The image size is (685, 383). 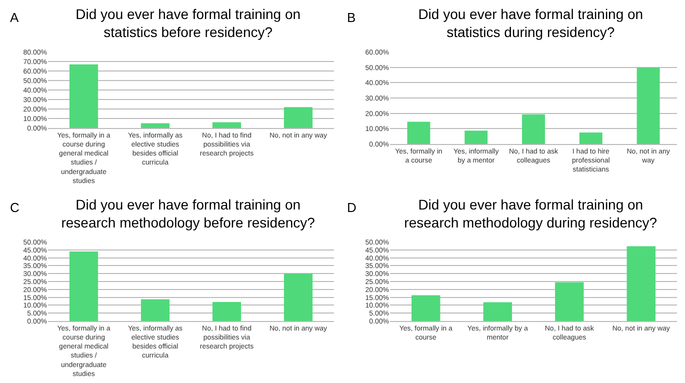 I want to click on chart-title: Did you ever have formal training on statistics before residency?, so click(x=188, y=23).